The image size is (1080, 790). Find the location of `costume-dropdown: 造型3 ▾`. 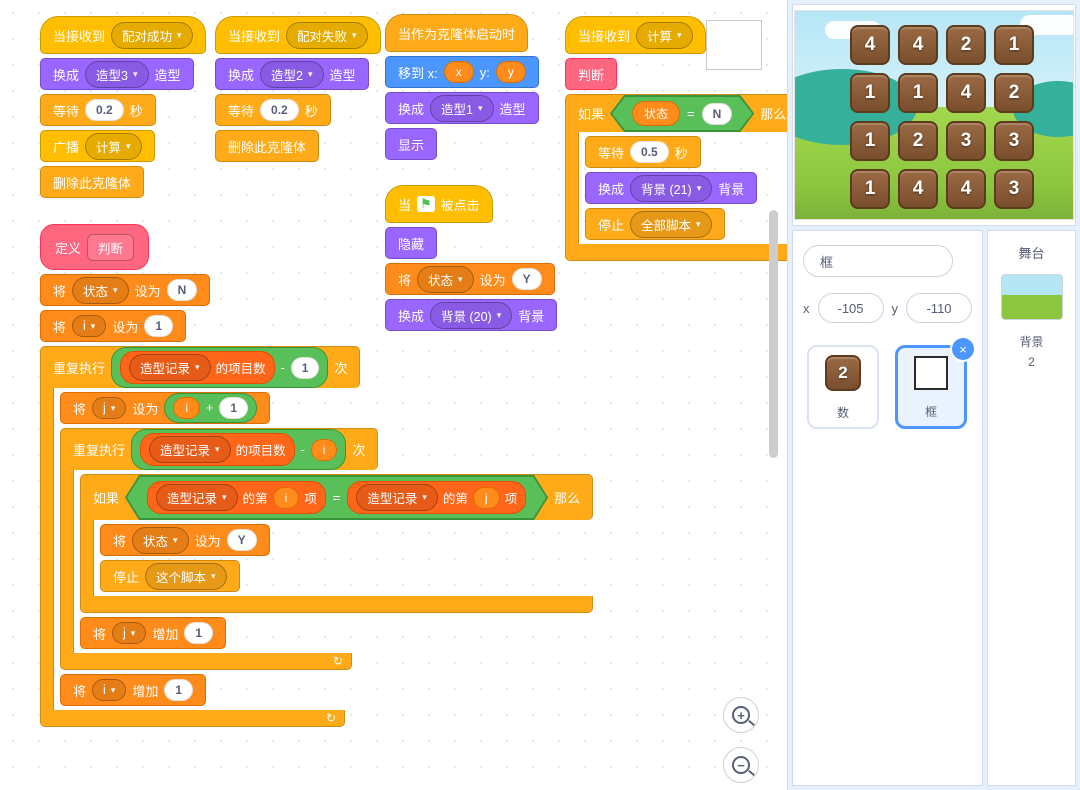

costume-dropdown: 造型3 ▾ is located at coordinates (117, 74).